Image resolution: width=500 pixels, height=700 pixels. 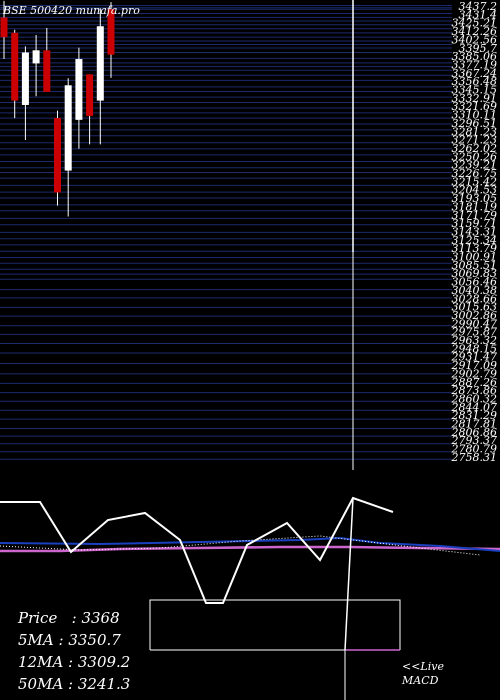 I want to click on price-level-label: 3056.46, so click(x=475, y=282).